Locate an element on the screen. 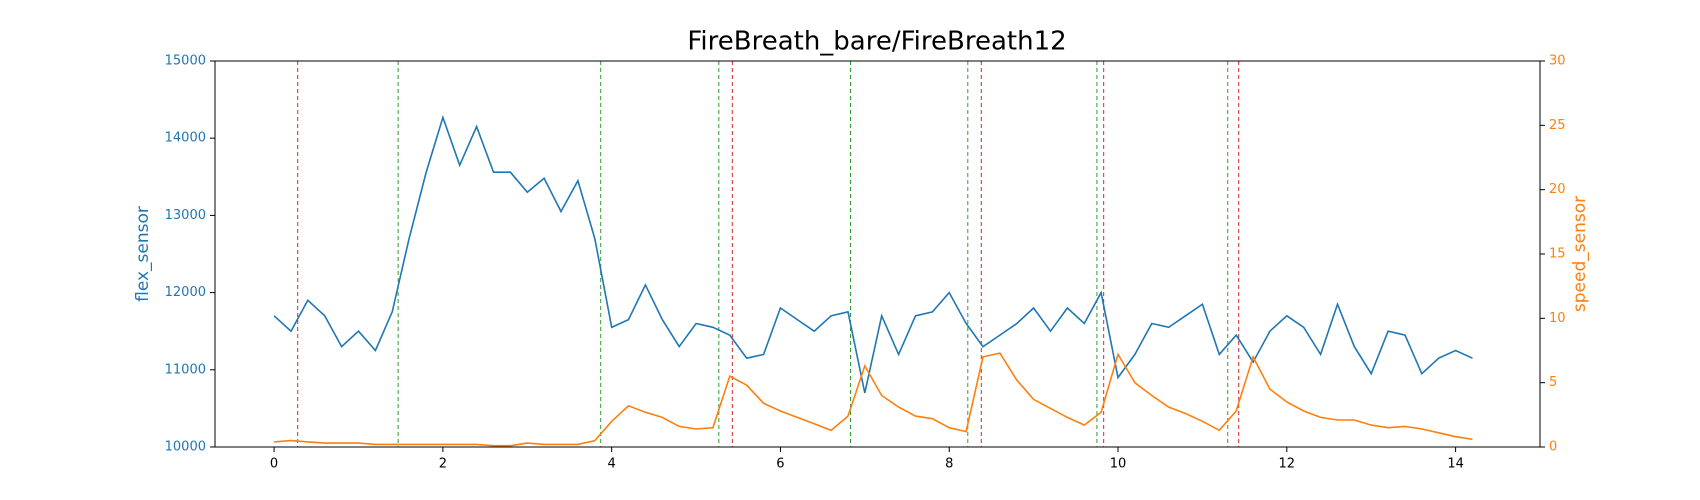  x-tick-label: 12 is located at coordinates (1287, 464).